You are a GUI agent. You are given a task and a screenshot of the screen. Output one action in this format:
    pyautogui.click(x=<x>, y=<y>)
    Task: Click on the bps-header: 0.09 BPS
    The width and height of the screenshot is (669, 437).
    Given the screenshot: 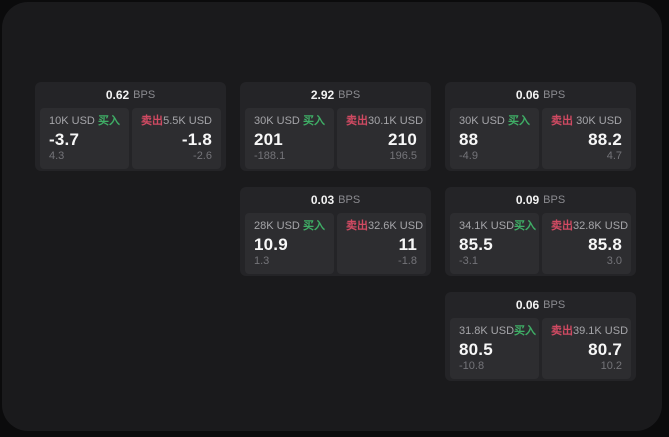 What is the action you would take?
    pyautogui.click(x=540, y=200)
    